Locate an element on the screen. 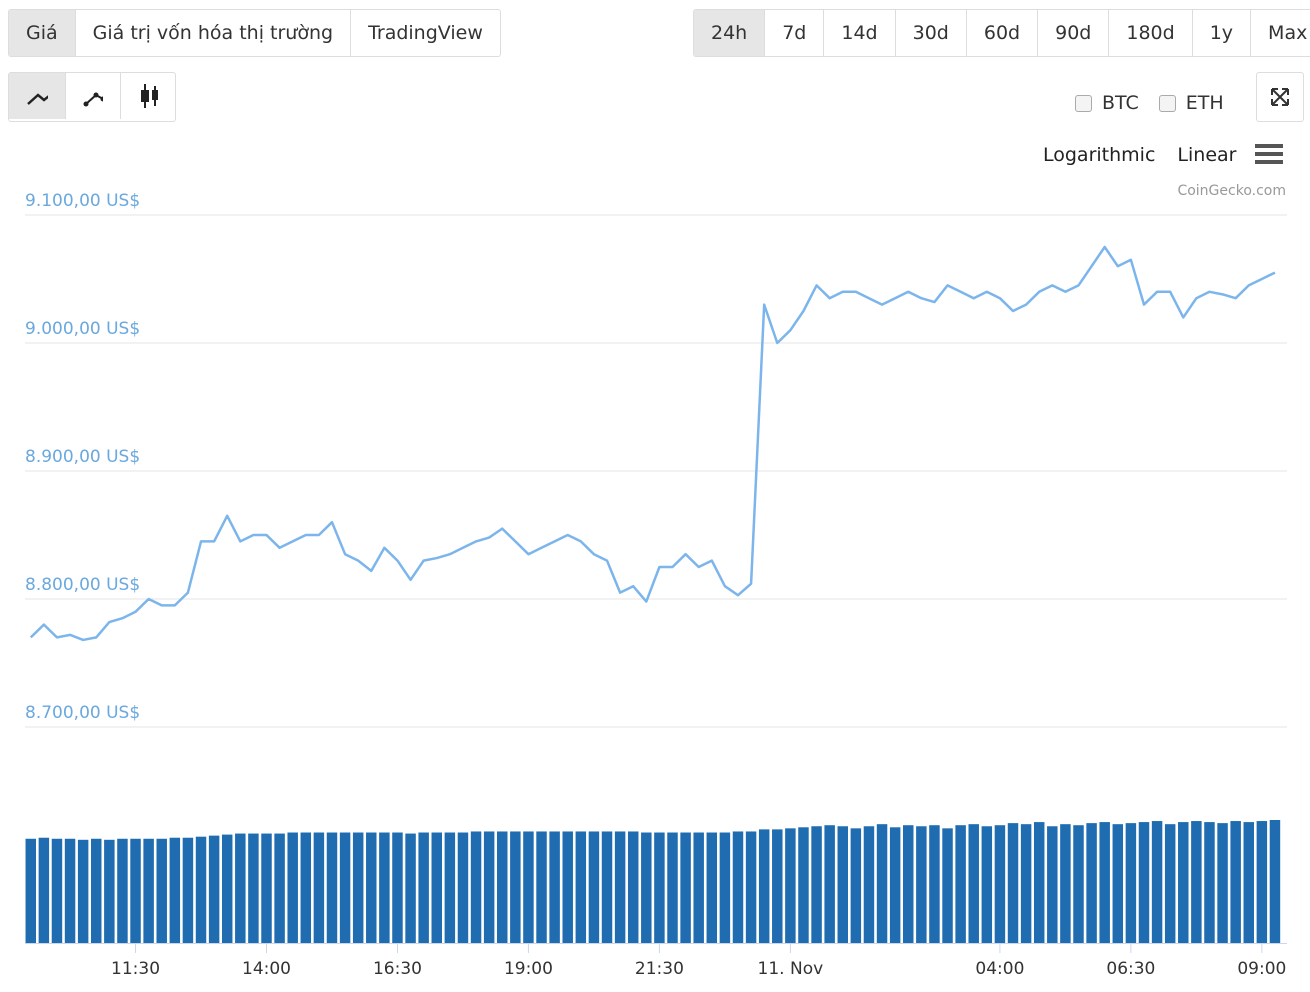 The height and width of the screenshot is (992, 1310). range-button: 90d is located at coordinates (1074, 33).